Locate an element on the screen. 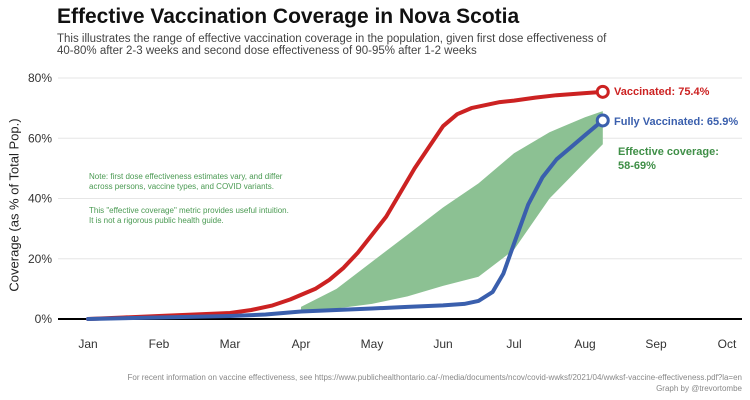 This screenshot has height=400, width=750. x-tick-label: Apr is located at coordinates (301, 344).